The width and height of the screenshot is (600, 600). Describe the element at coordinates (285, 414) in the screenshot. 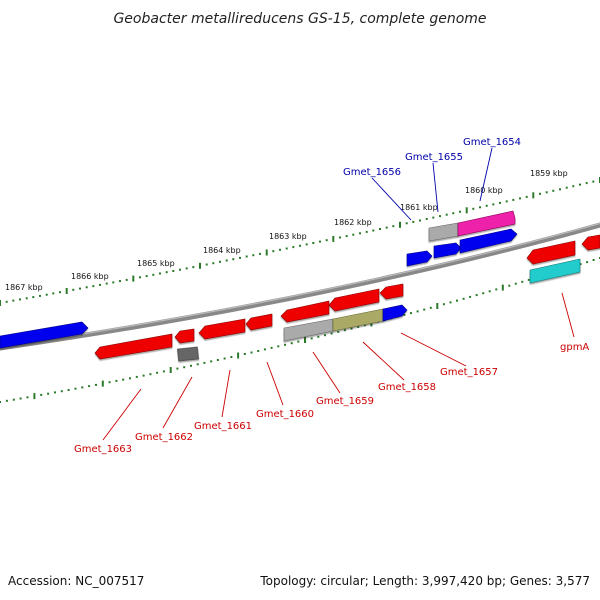

I see `gene-label-gmet-1660: Gmet_1660` at that location.